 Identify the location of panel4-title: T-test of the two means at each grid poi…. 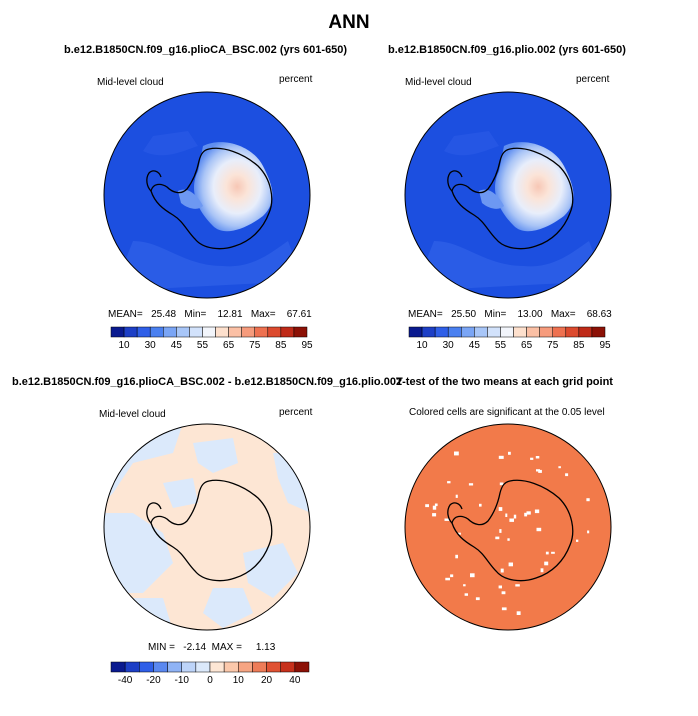
(504, 382).